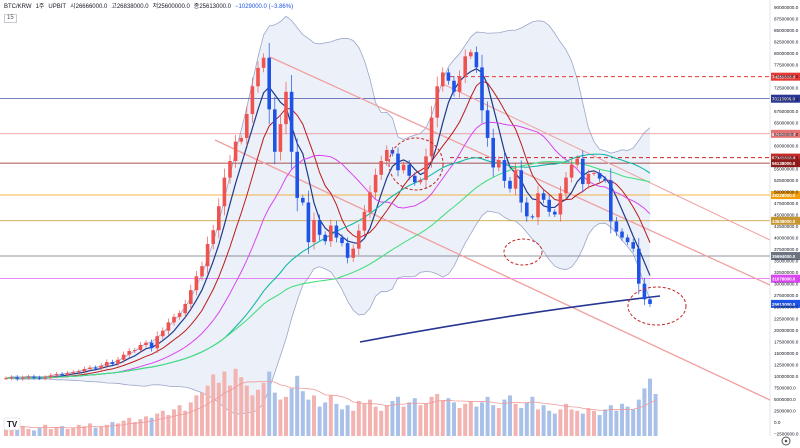  What do you see at coordinates (40, 7) in the screenshot?
I see `interval: 1주` at bounding box center [40, 7].